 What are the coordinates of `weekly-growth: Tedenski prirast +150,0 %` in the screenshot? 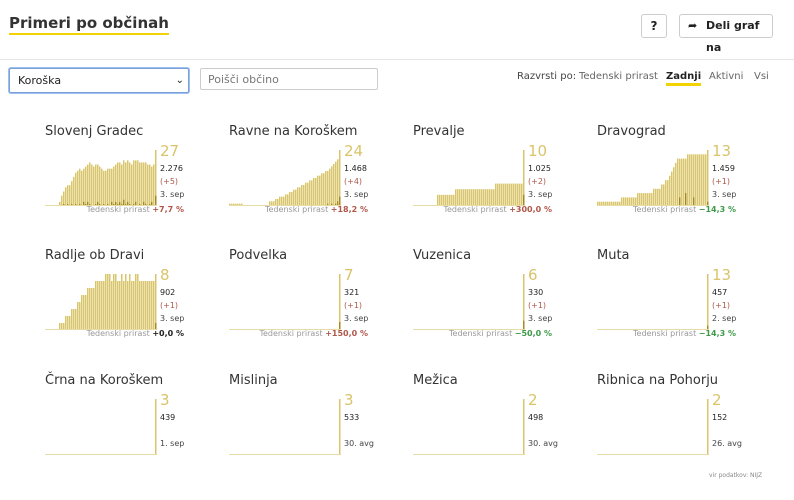 It's located at (298, 333).